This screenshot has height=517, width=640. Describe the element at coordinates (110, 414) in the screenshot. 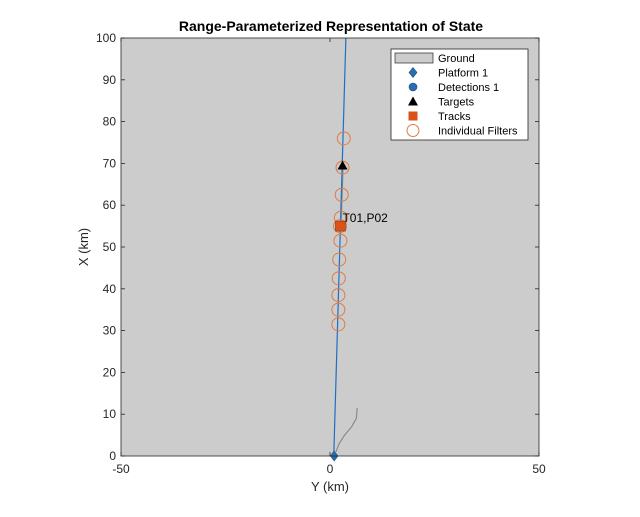

I see `y-tick-label: 10` at that location.